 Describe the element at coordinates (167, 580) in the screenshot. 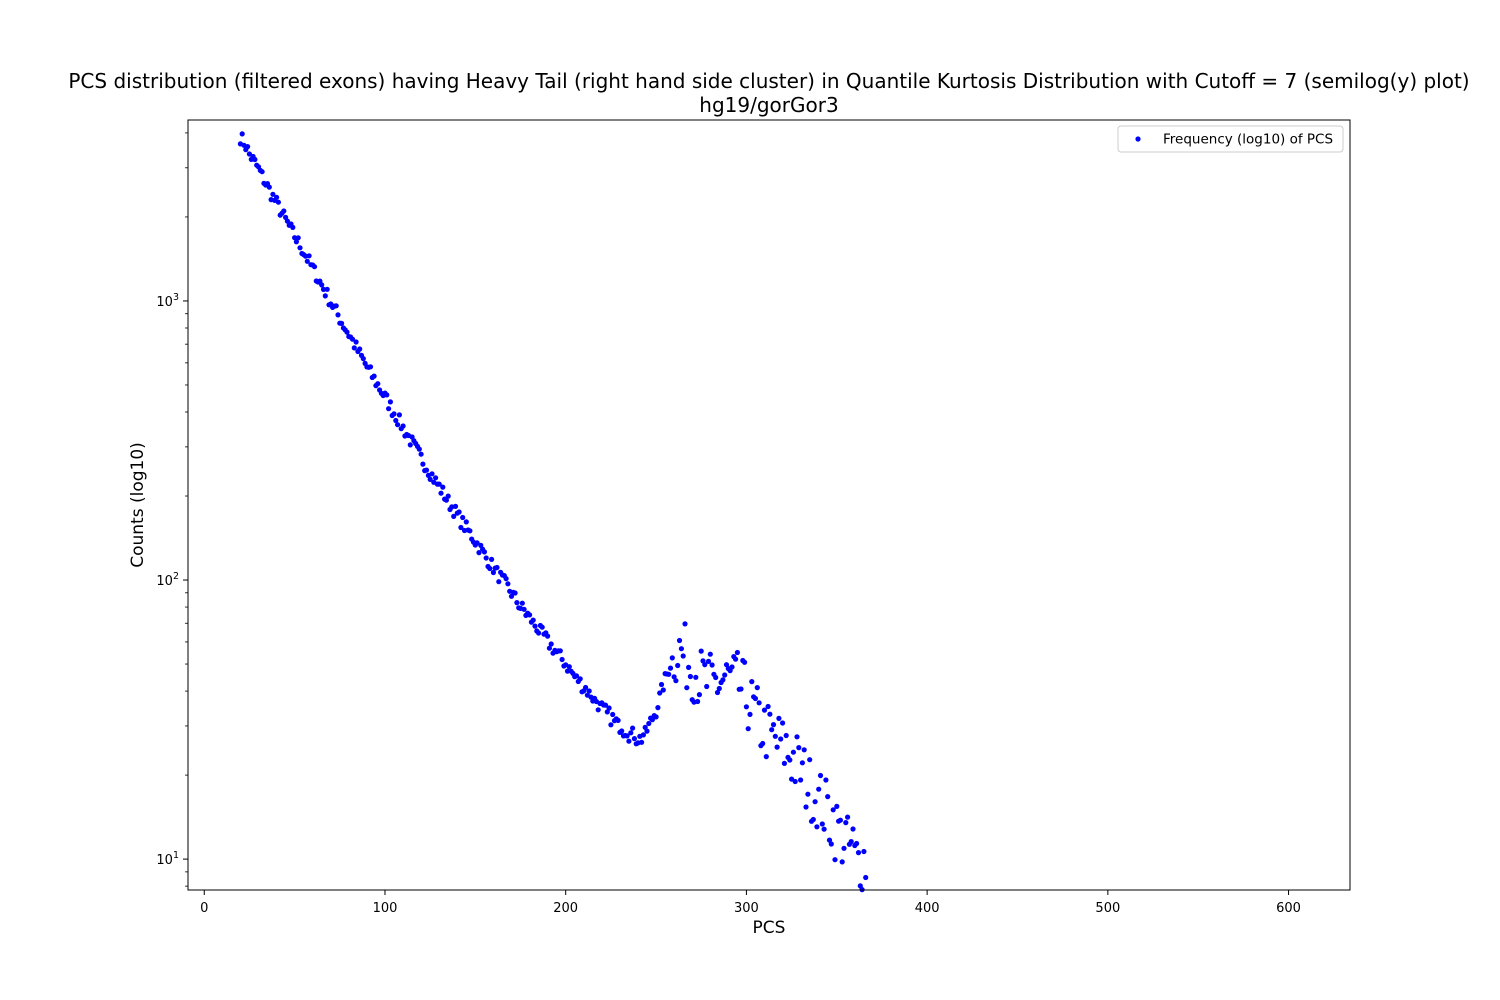

I see `y-tick-label: 10²` at that location.